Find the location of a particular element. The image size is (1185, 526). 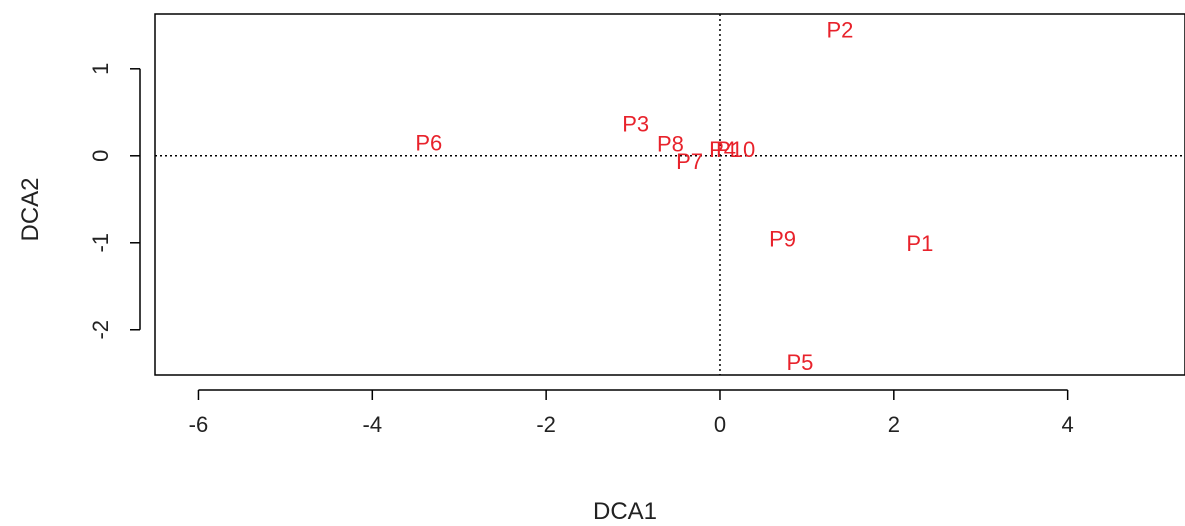

point-label-p6: P6 is located at coordinates (428, 143).